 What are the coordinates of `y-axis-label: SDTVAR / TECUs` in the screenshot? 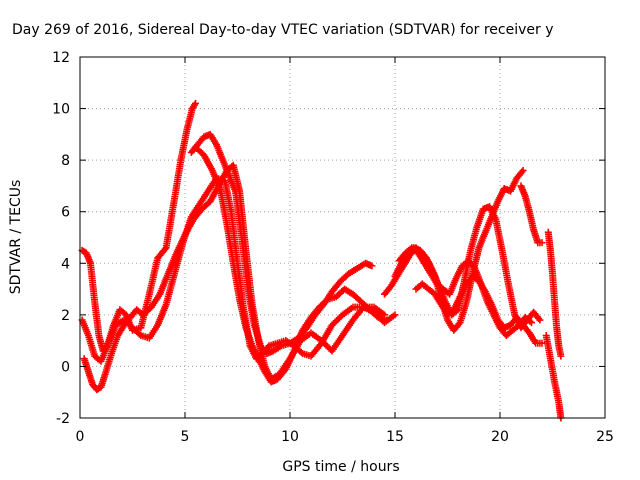 It's located at (16, 237).